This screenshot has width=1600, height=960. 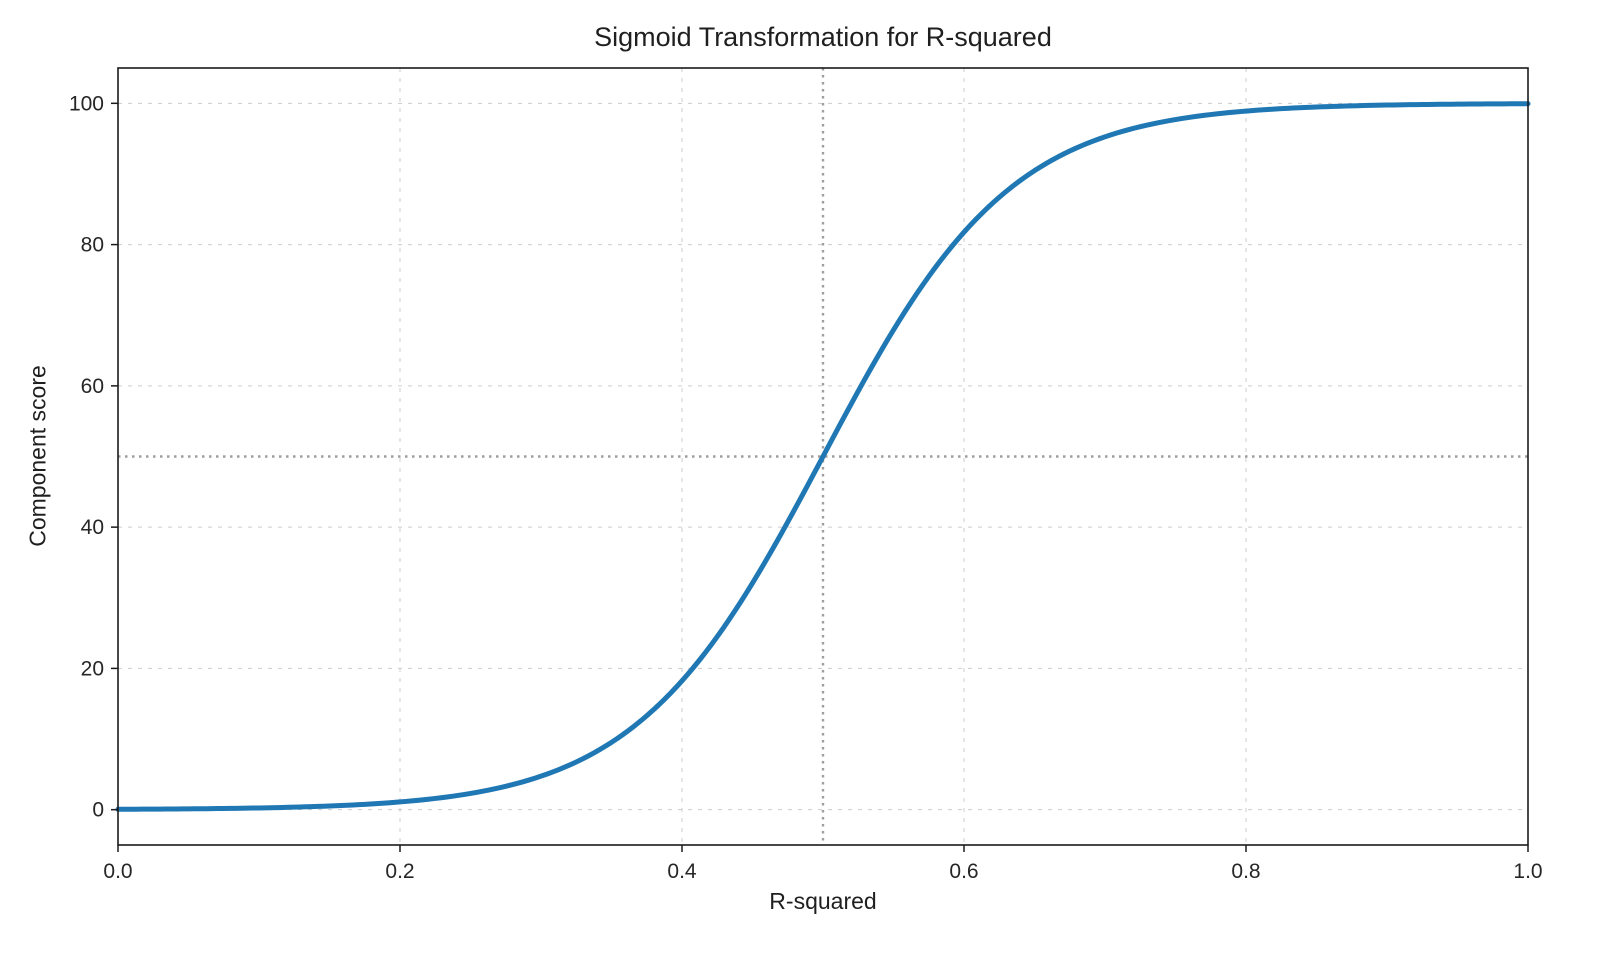 I want to click on y-tick-label: 60, so click(x=92, y=386).